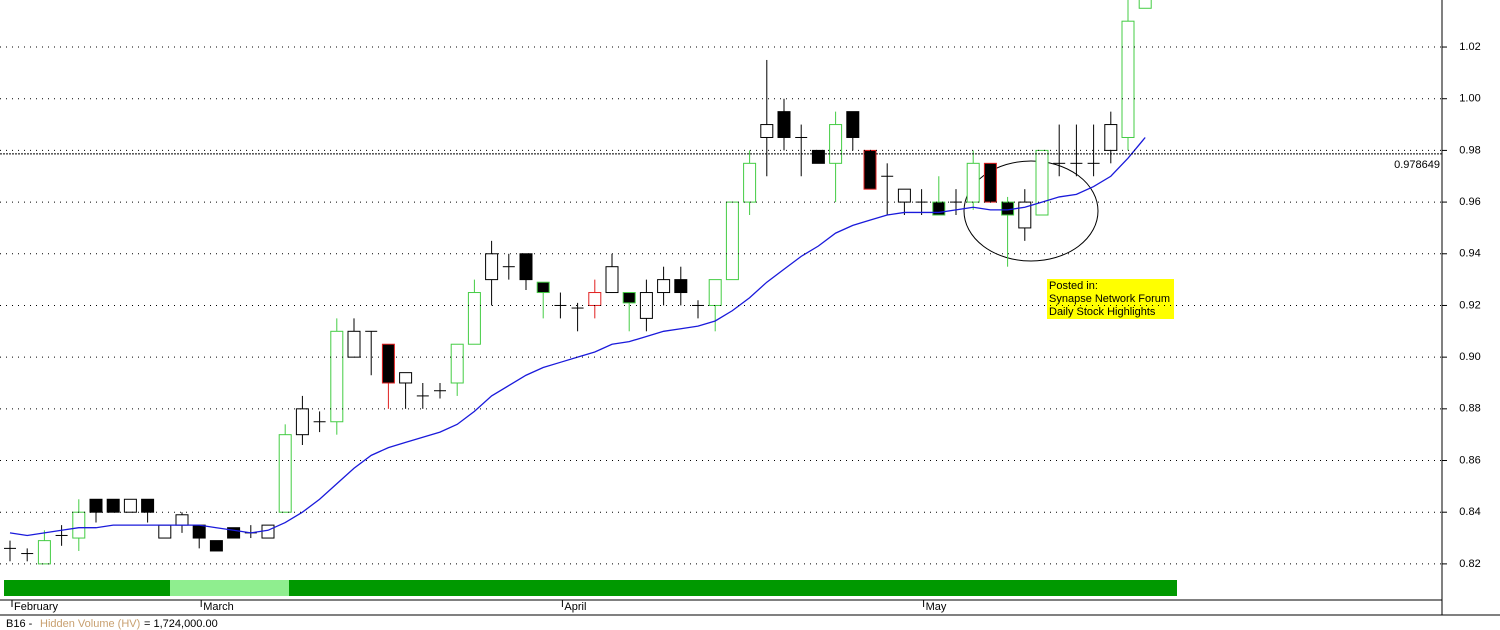 This screenshot has width=1500, height=630. I want to click on annotation-box, so click(1110, 299).